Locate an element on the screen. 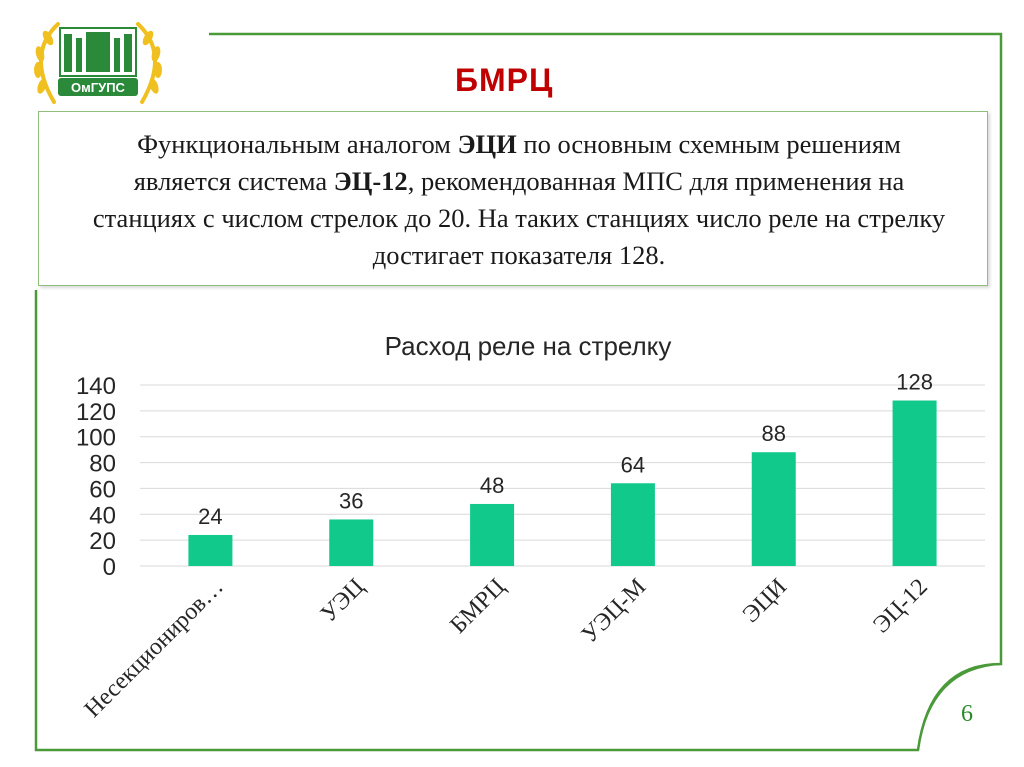 The width and height of the screenshot is (1024, 767). x-tick-label: ЭЦИ is located at coordinates (765, 601).